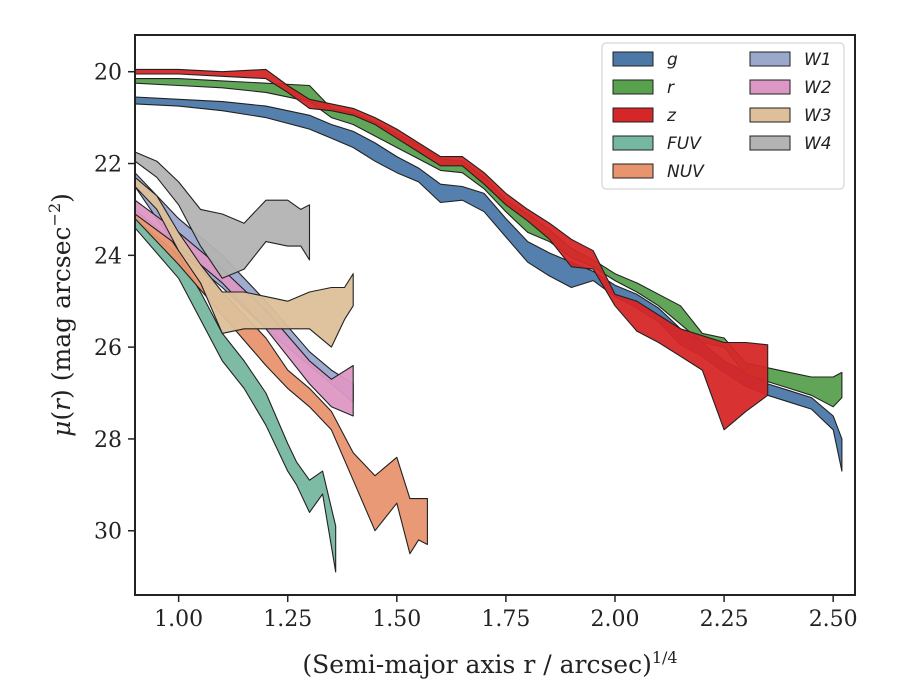 This screenshot has height=700, width=900. What do you see at coordinates (108, 440) in the screenshot?
I see `y-tick-label: 28` at bounding box center [108, 440].